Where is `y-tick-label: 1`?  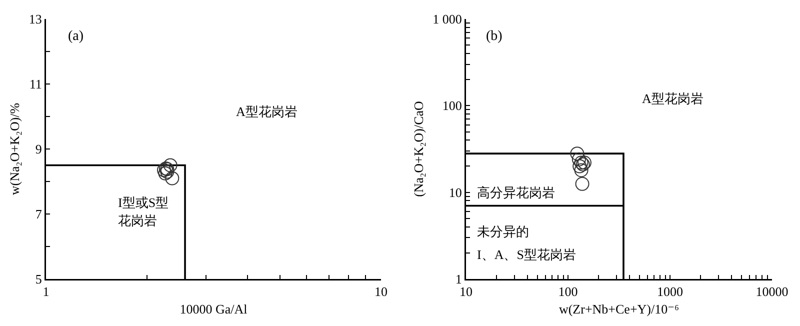
y-tick-label: 1 is located at coordinates (458, 279).